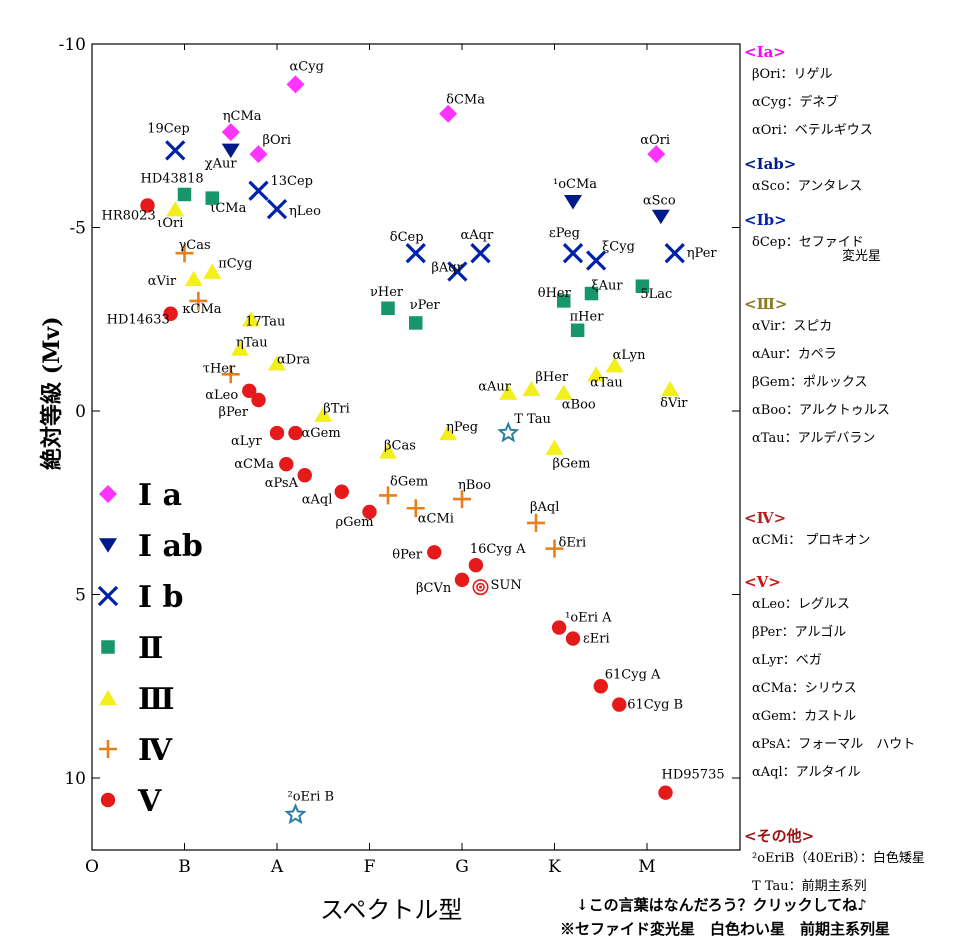  I want to click on side-item: βPer：アルゴル, so click(799, 632).